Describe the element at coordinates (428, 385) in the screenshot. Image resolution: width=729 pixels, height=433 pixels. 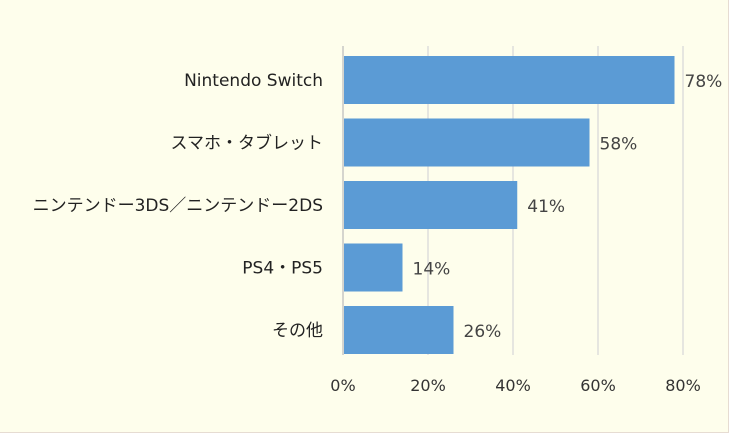
I see `x-tick-label-20: 20%` at that location.